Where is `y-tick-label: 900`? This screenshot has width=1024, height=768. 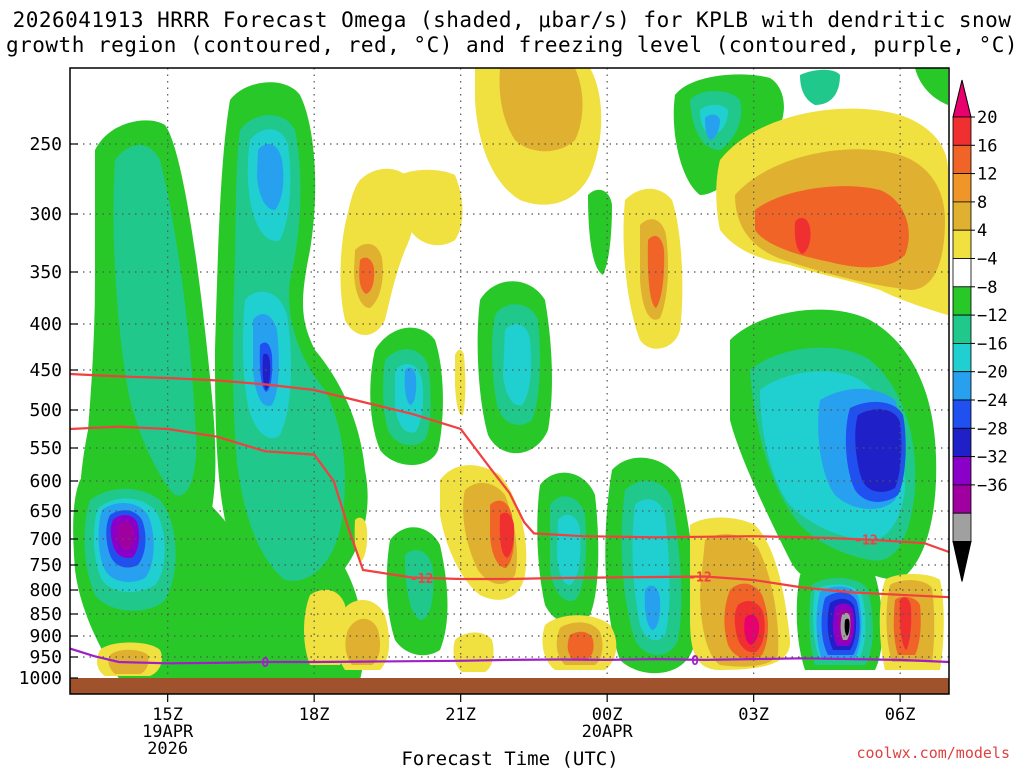 y-tick-label: 900 is located at coordinates (45, 636).